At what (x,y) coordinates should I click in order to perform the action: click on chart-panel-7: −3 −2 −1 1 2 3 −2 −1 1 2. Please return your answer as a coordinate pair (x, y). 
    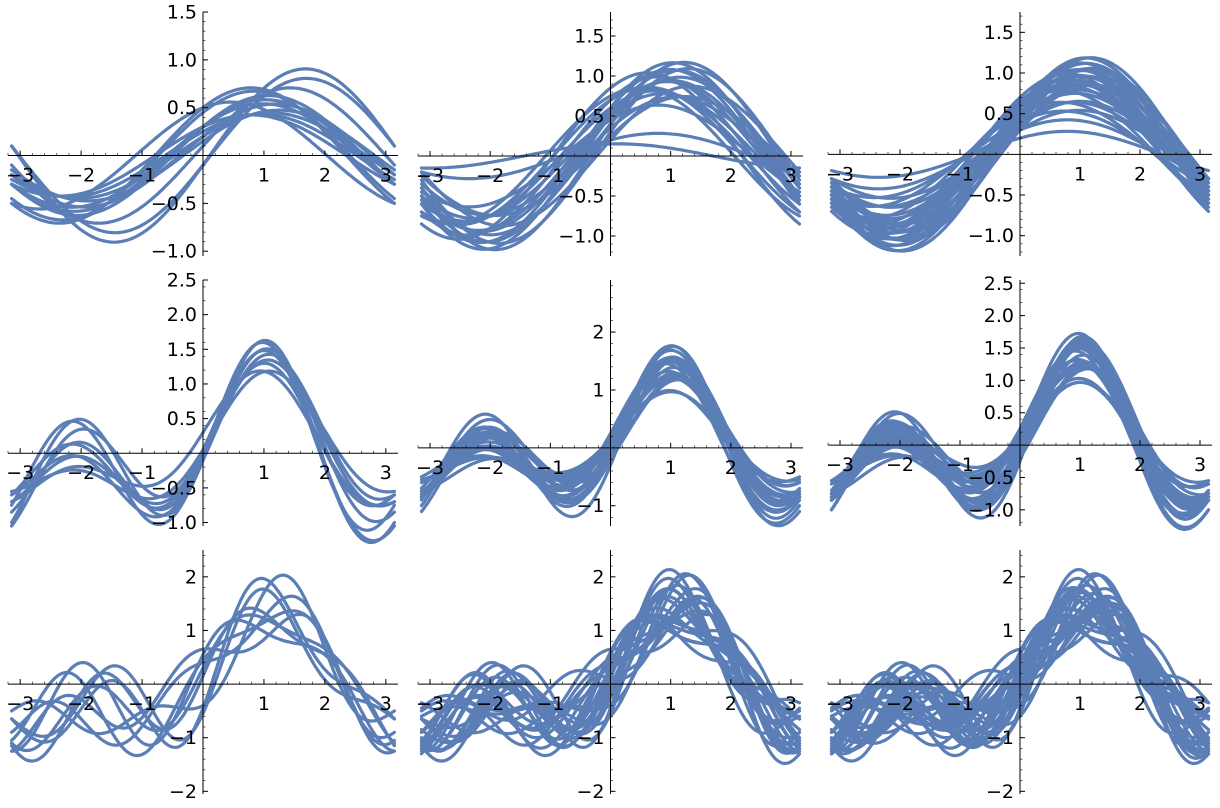
    Looking at the image, I should click on (202, 676).